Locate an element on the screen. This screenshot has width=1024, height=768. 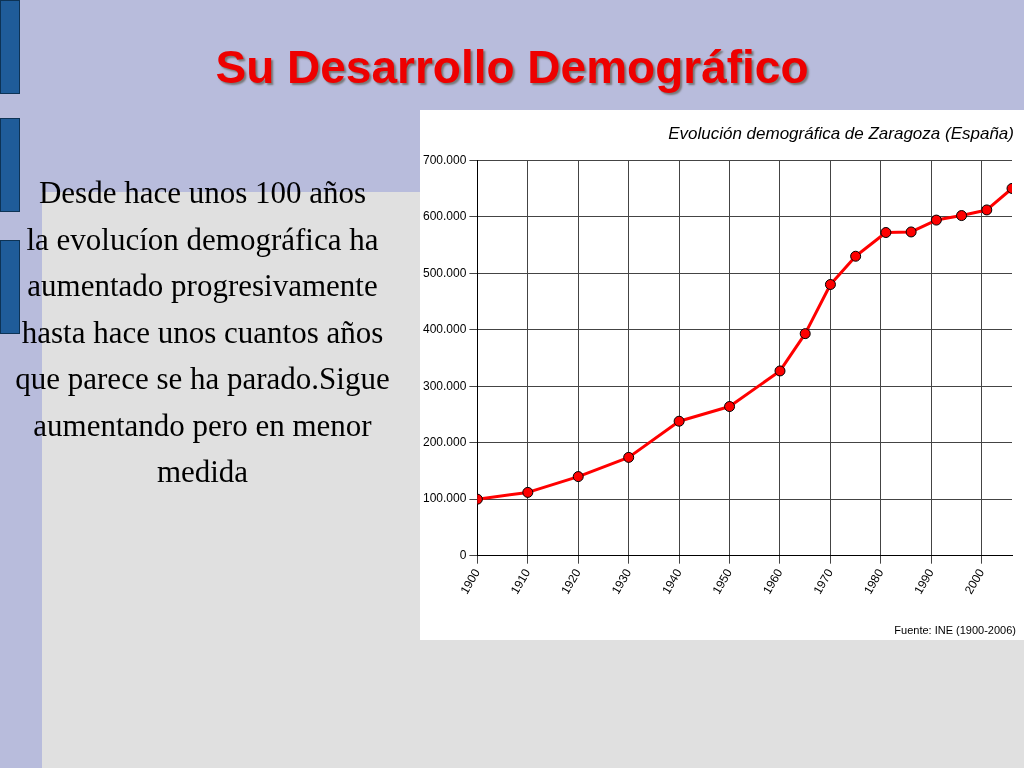
y-tick-label: 600.000 is located at coordinates (444, 216).